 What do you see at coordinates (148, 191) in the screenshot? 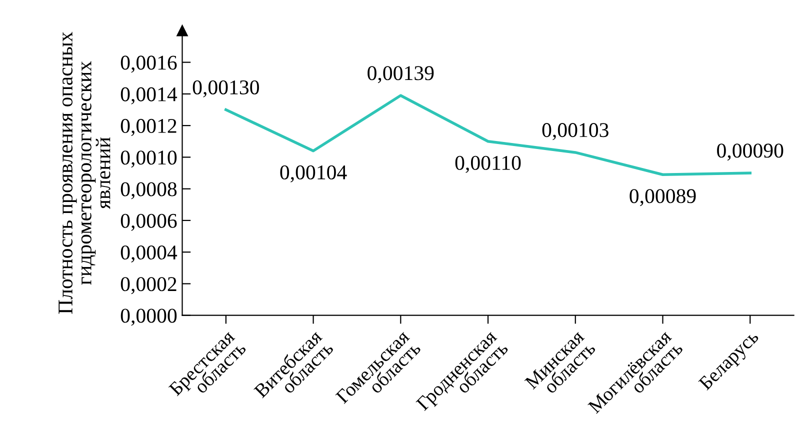
I see `y-tick-label: 0,0008` at bounding box center [148, 191].